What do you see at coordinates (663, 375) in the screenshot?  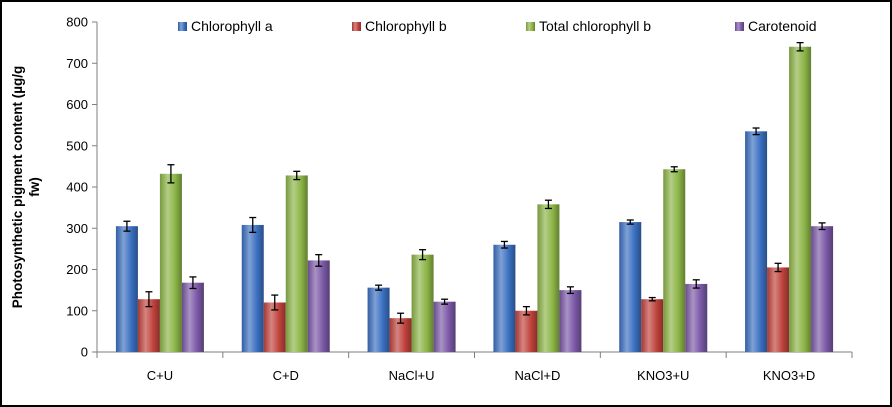 I see `x-tick-label: KNO3+U` at bounding box center [663, 375].